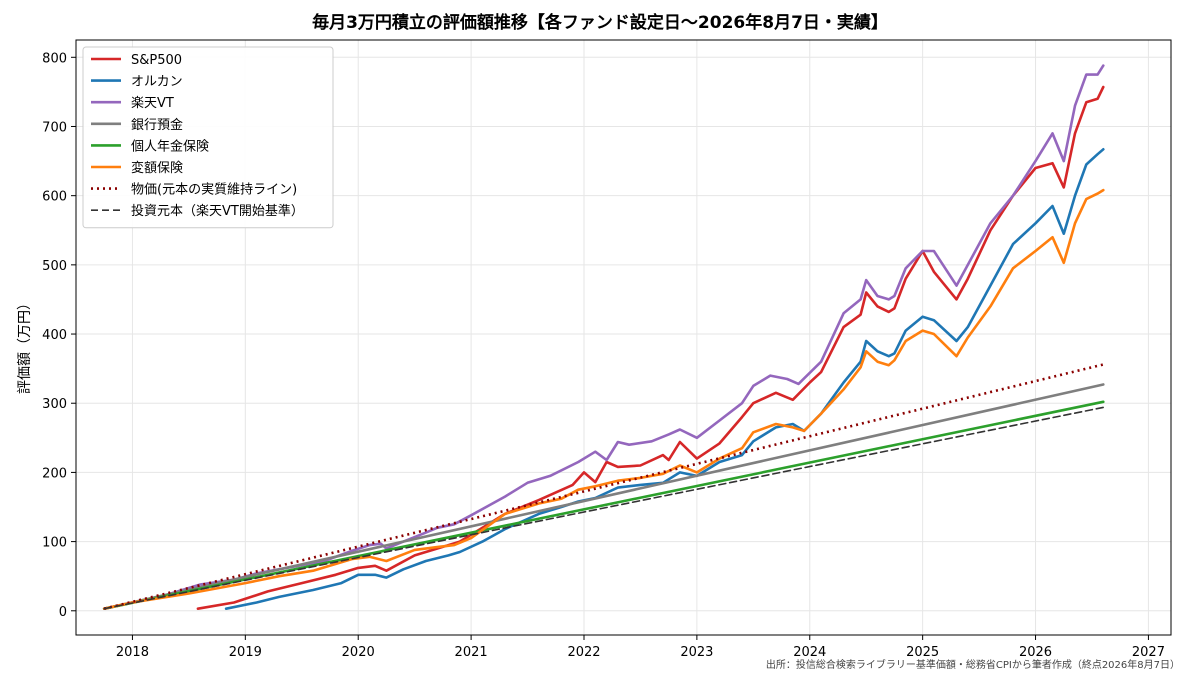  Describe the element at coordinates (156, 60) in the screenshot. I see `legend-label-0: S&P500` at that location.